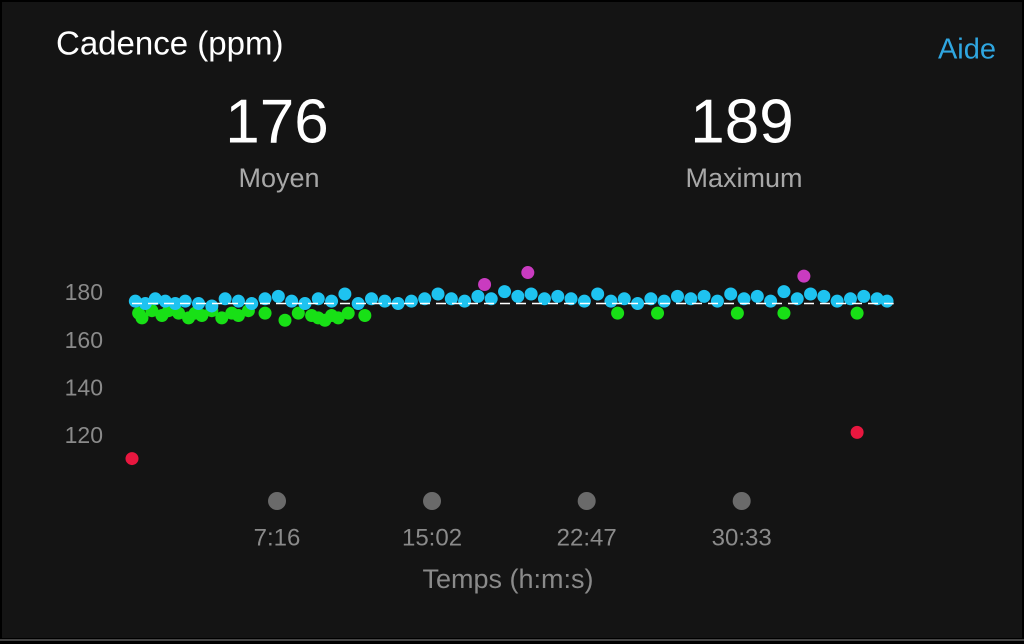 The image size is (1024, 644). I want to click on help-link: Aide, so click(967, 50).